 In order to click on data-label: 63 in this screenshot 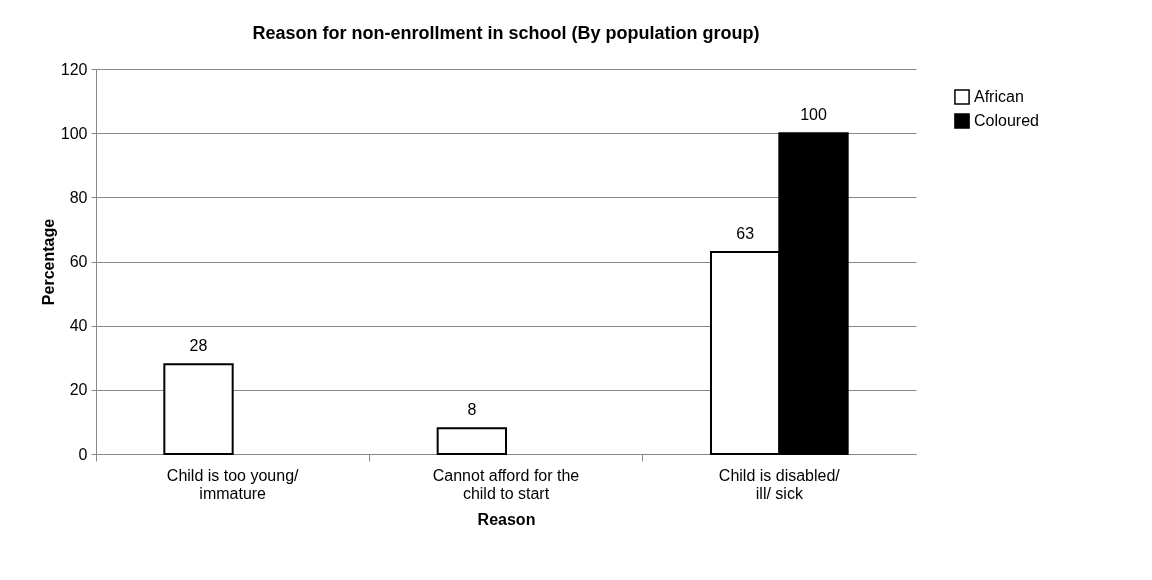, I will do `click(745, 233)`.